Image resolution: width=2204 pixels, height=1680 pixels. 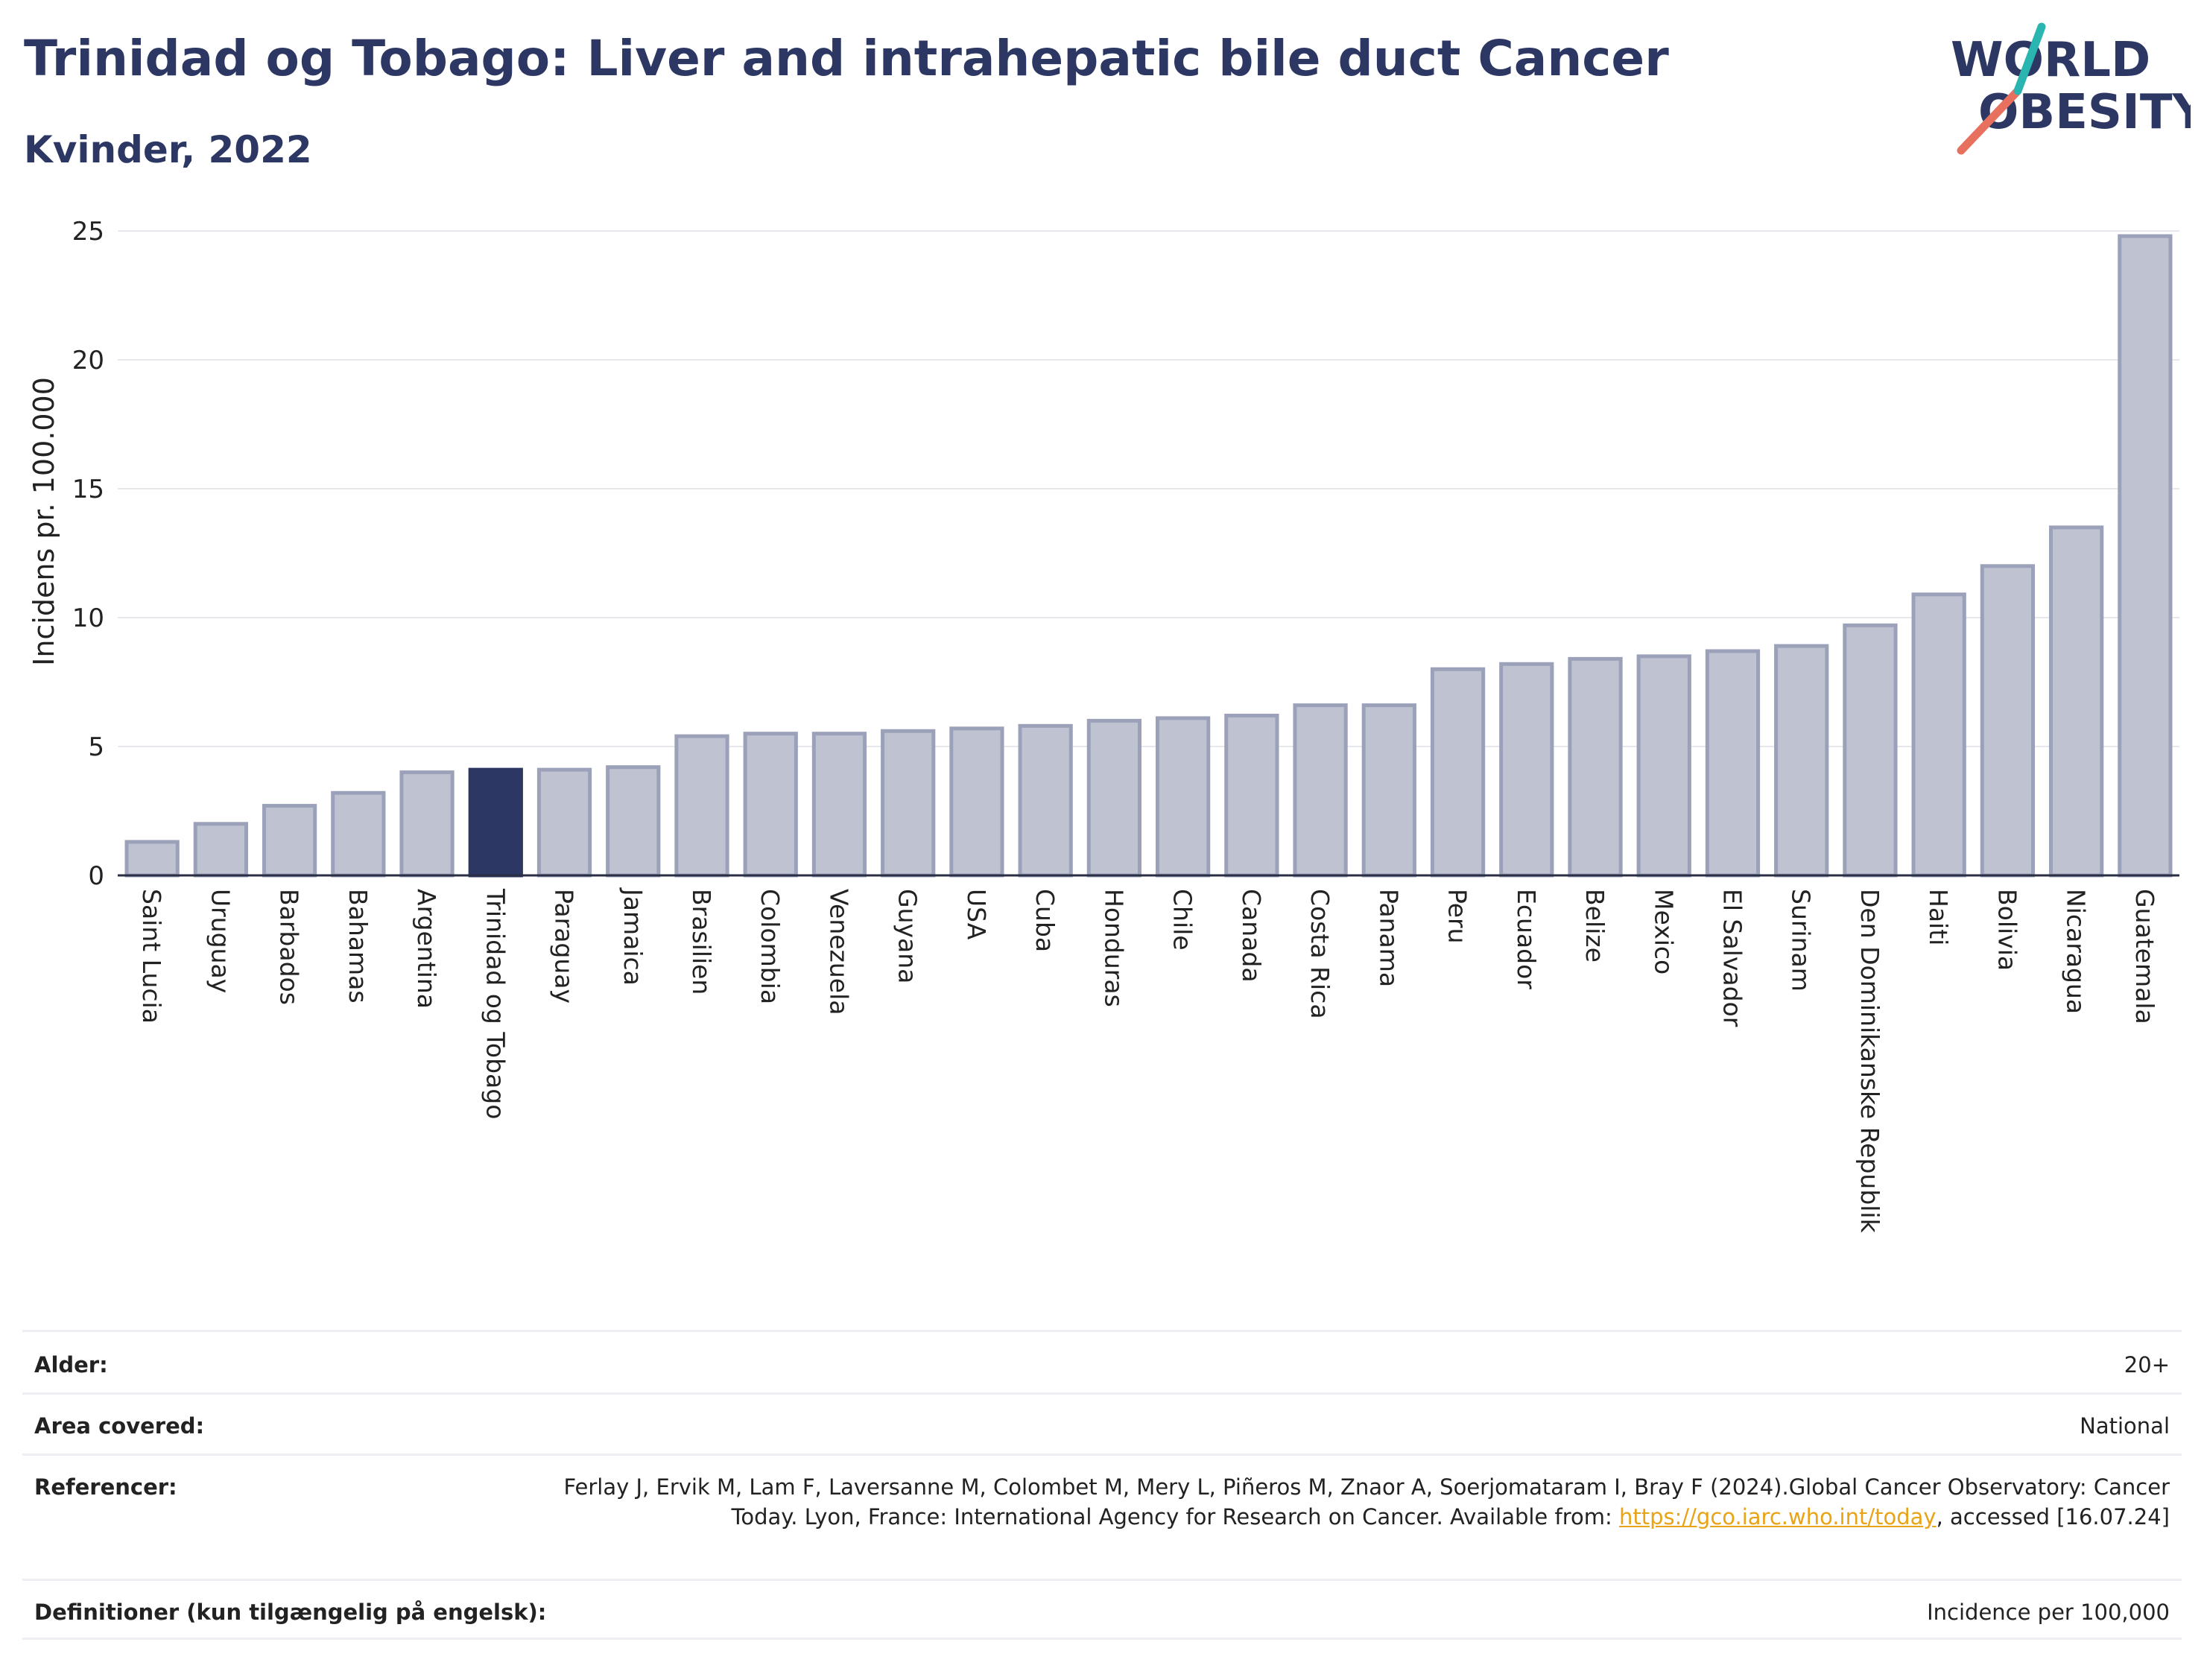 I want to click on reference-link: https://gco.iarc.who.int/today, so click(x=1777, y=1517).